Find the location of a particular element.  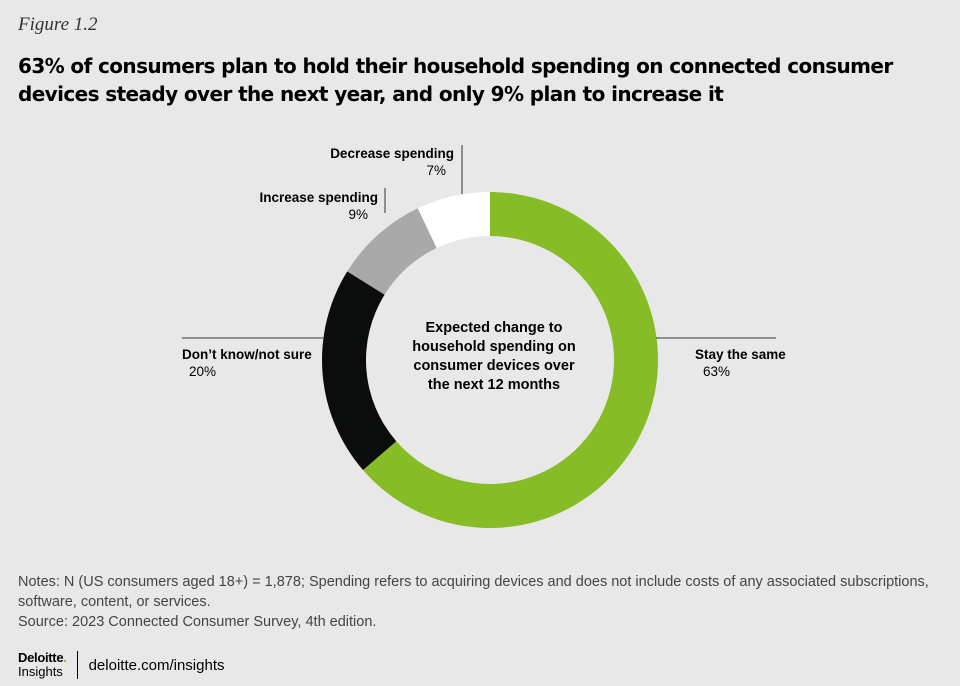

logo-brand-word: Deloitte is located at coordinates (41, 657).